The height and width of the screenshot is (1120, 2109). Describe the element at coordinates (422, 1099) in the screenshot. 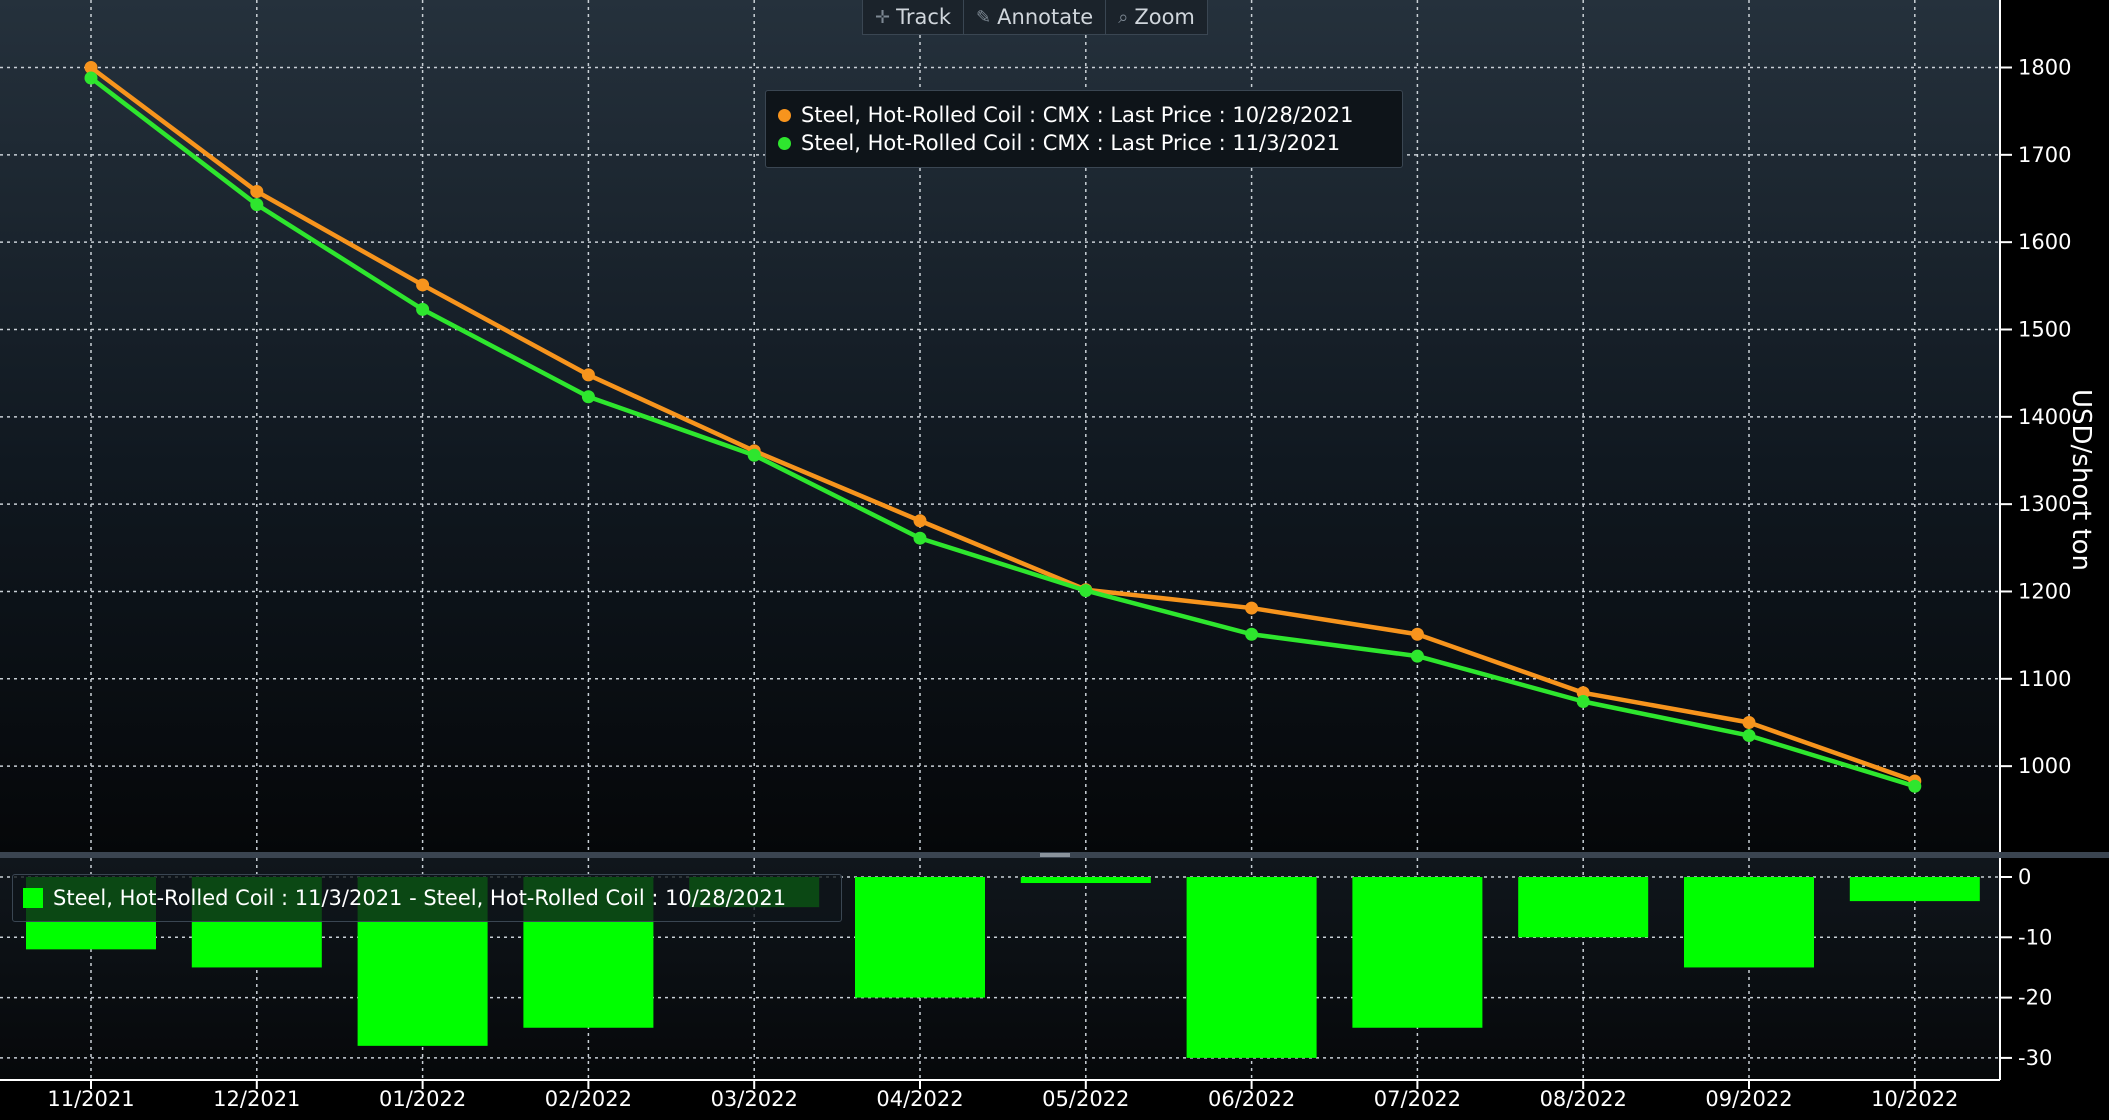

I see `x-tick-label: 01/2022` at that location.